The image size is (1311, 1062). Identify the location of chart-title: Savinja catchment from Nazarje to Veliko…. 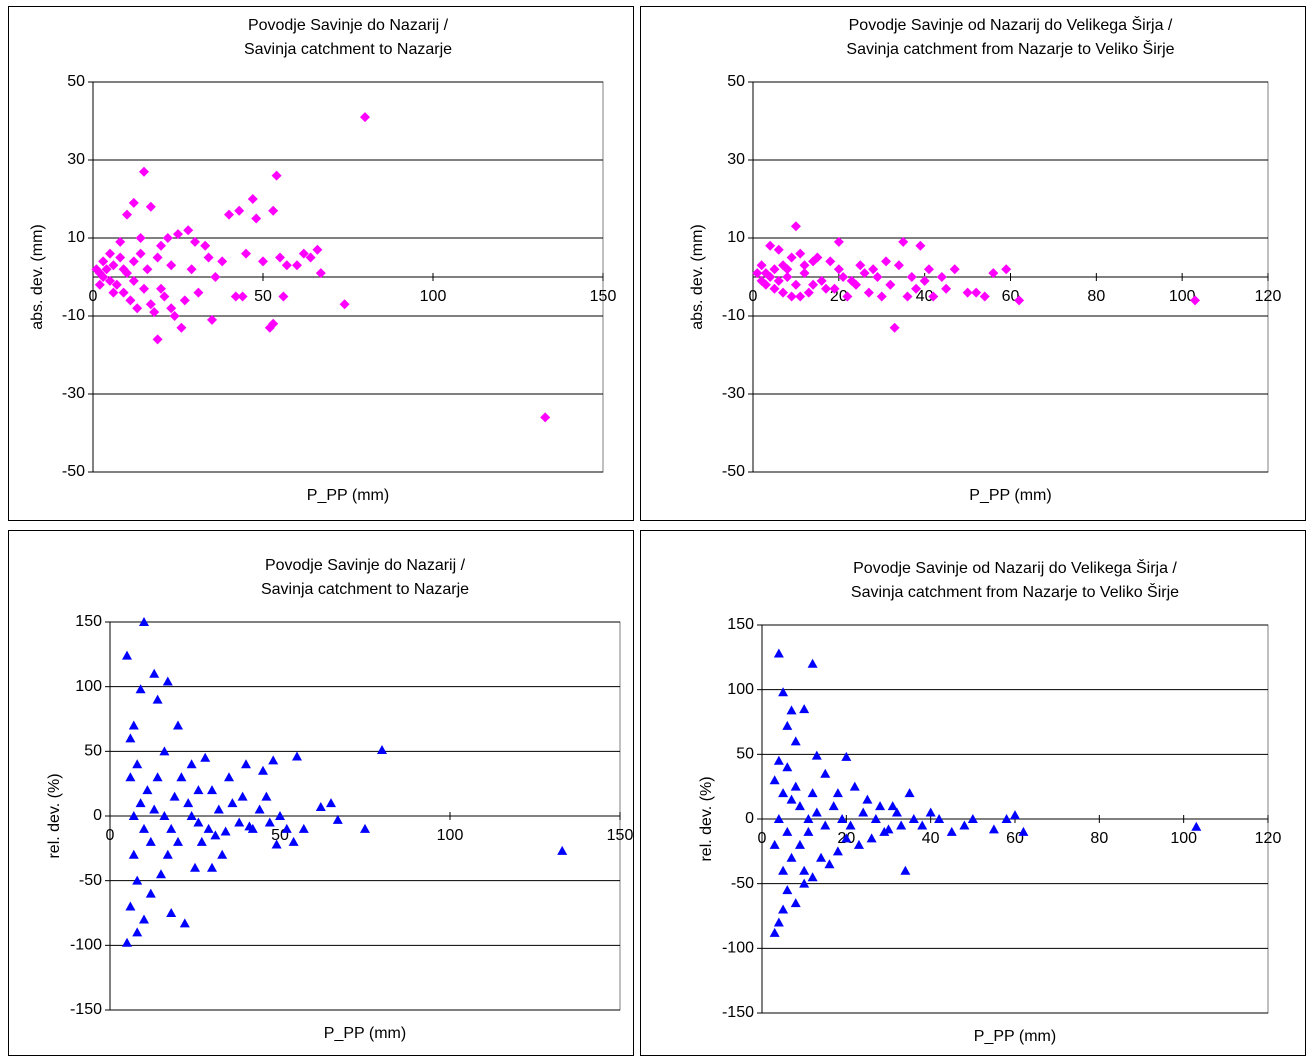
(1010, 48).